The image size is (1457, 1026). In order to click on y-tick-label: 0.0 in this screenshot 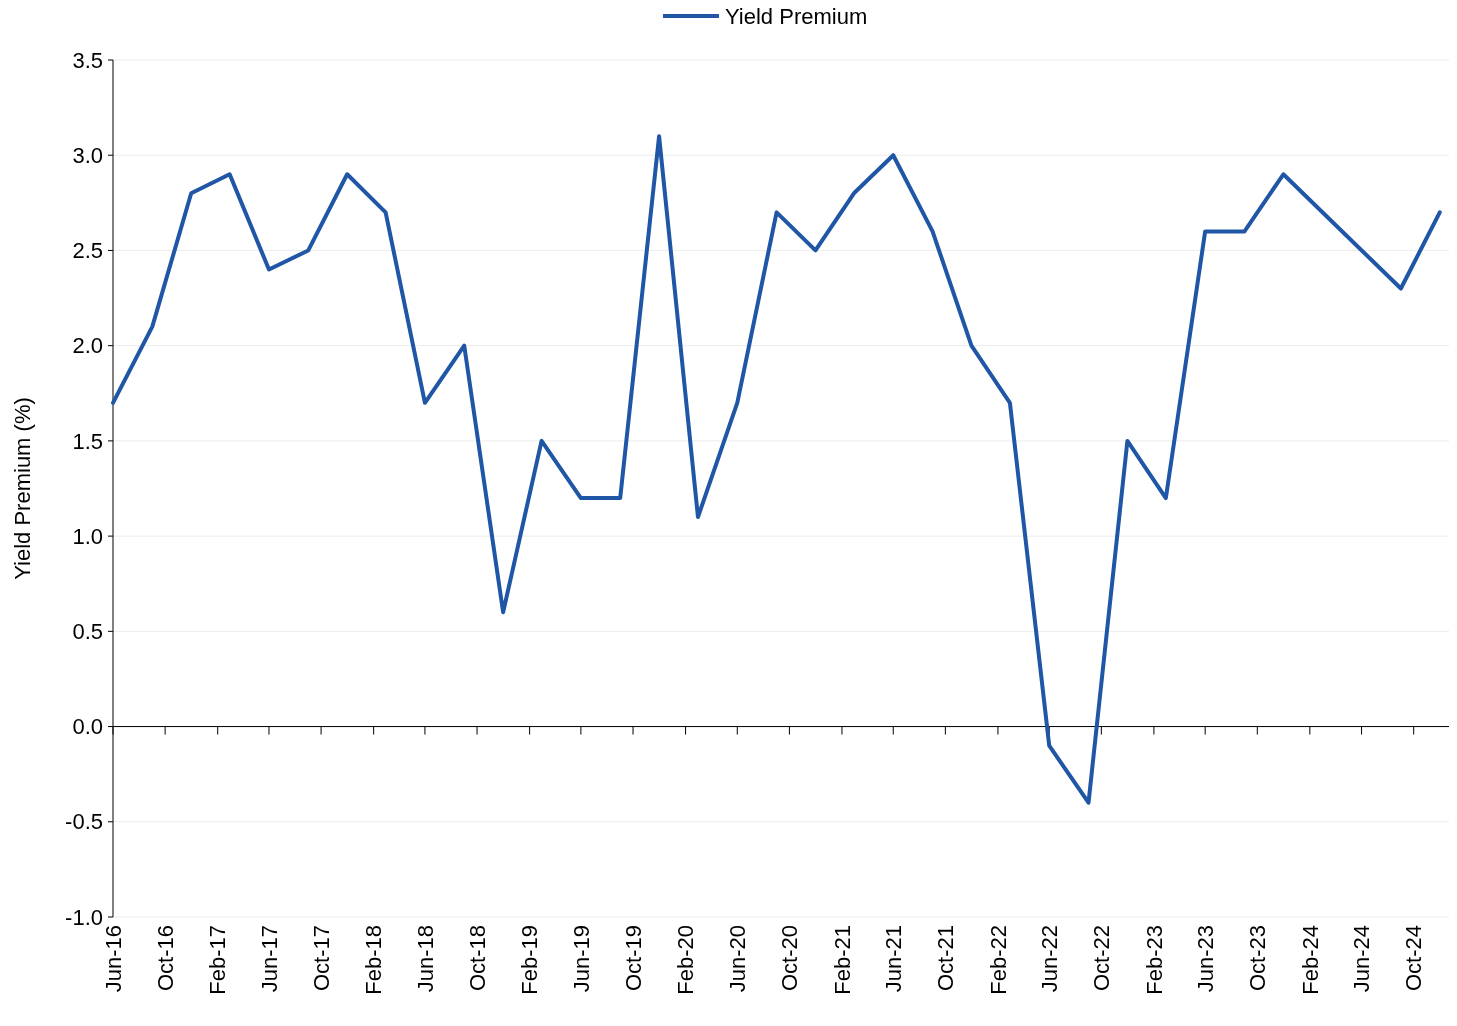, I will do `click(87, 727)`.